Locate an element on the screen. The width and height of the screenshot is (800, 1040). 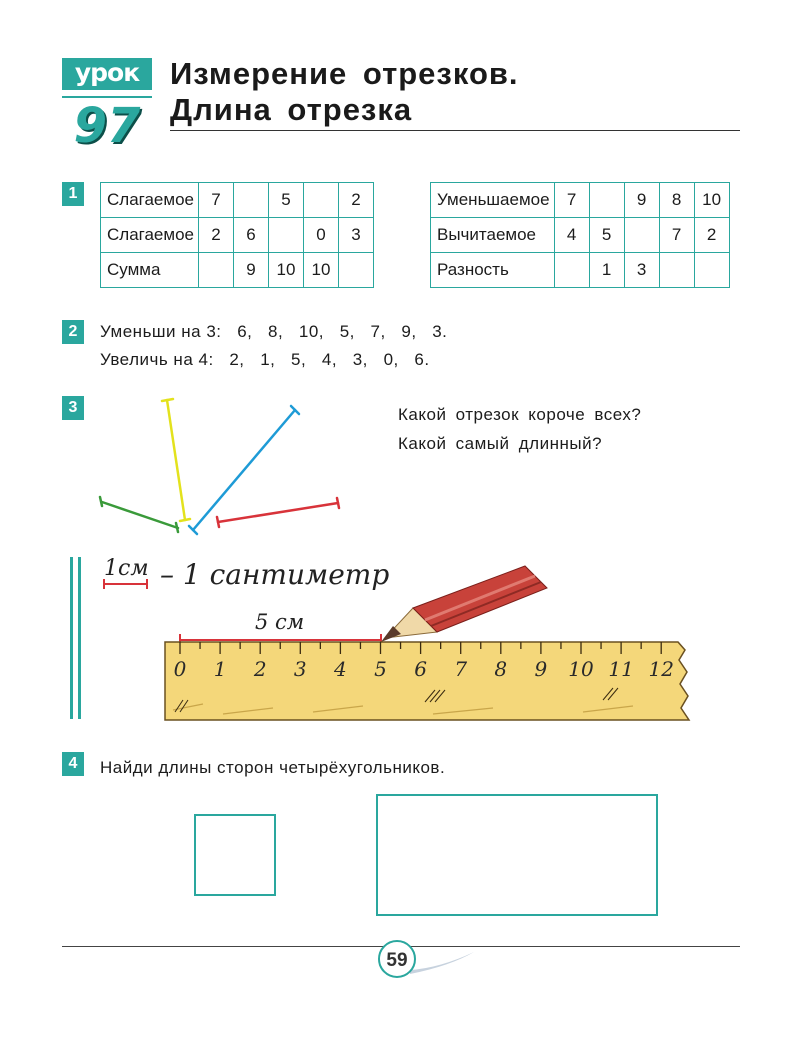
page-number: 59 is located at coordinates (397, 959).